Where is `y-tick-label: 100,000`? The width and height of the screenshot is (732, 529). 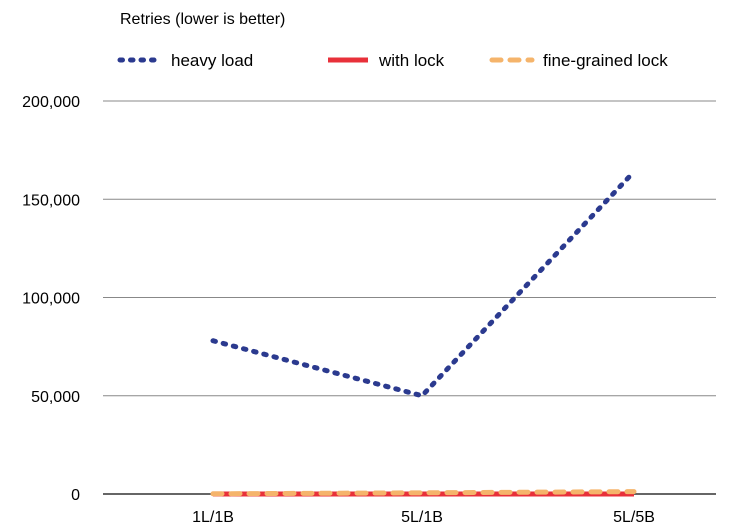
y-tick-label: 100,000 is located at coordinates (51, 299).